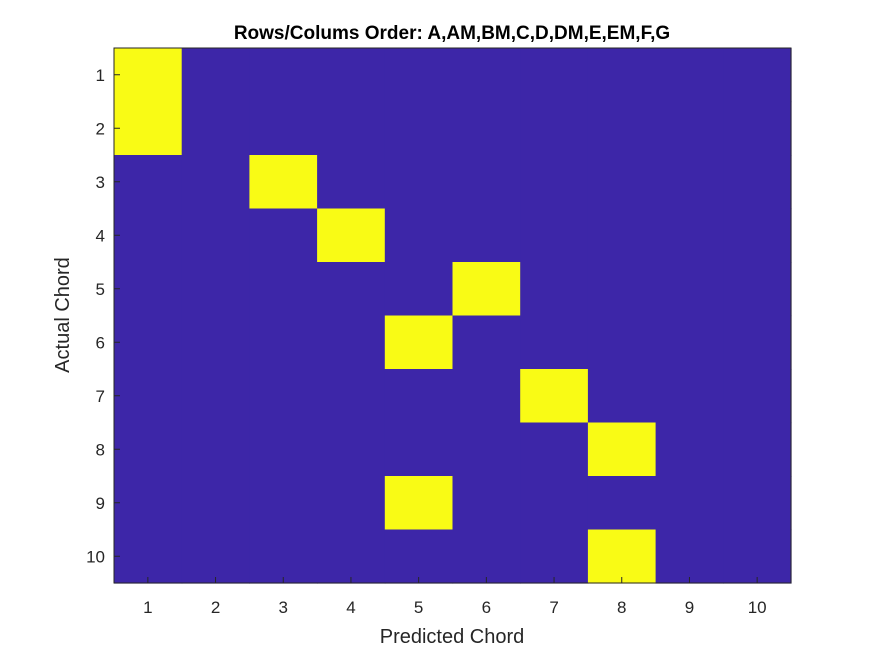  What do you see at coordinates (486, 556) in the screenshot?
I see `heatmap-cell-r10-c6` at bounding box center [486, 556].